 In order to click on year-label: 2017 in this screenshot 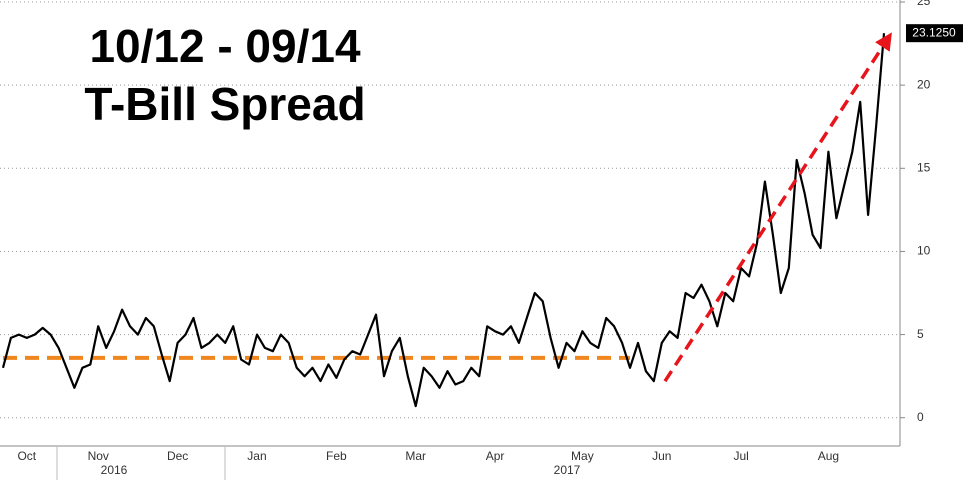, I will do `click(567, 470)`.